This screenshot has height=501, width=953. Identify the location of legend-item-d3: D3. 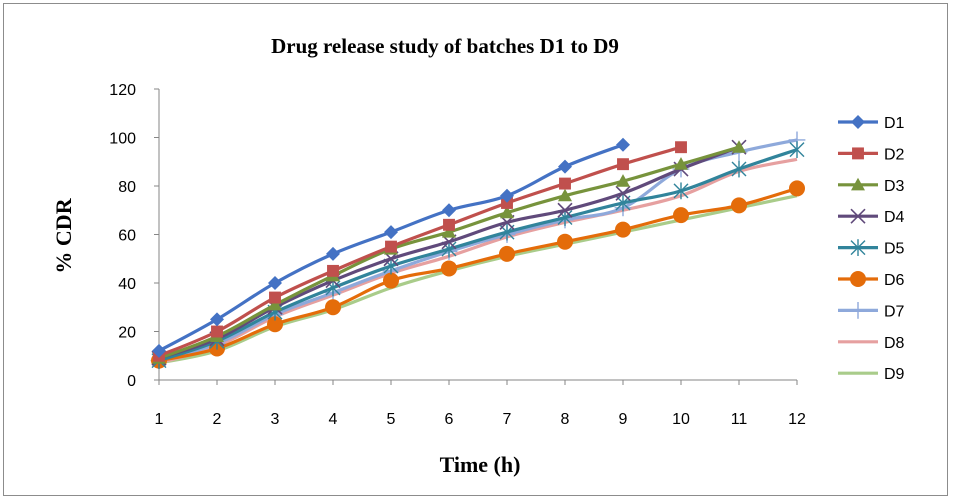
(871, 186).